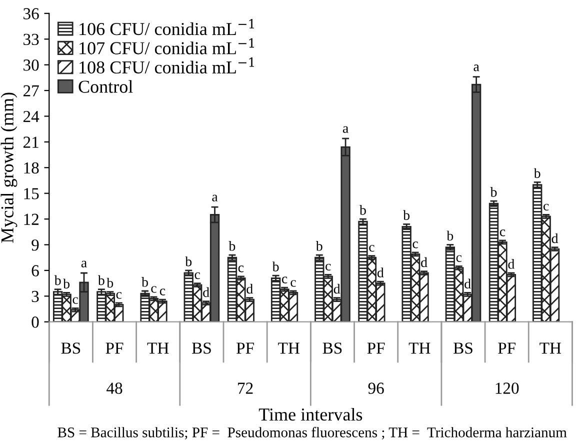 The image size is (578, 447). Describe the element at coordinates (9, 167) in the screenshot. I see `y-axis-title: Mycial growth (mm)` at that location.